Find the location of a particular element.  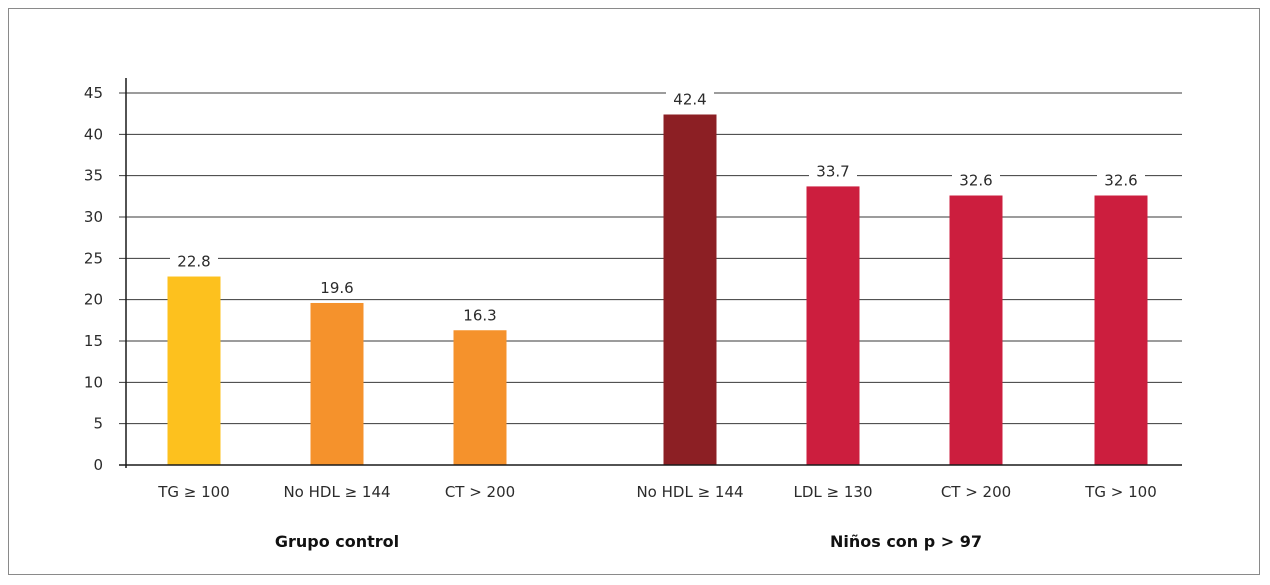

y-tick-label: 35 is located at coordinates (93, 176).